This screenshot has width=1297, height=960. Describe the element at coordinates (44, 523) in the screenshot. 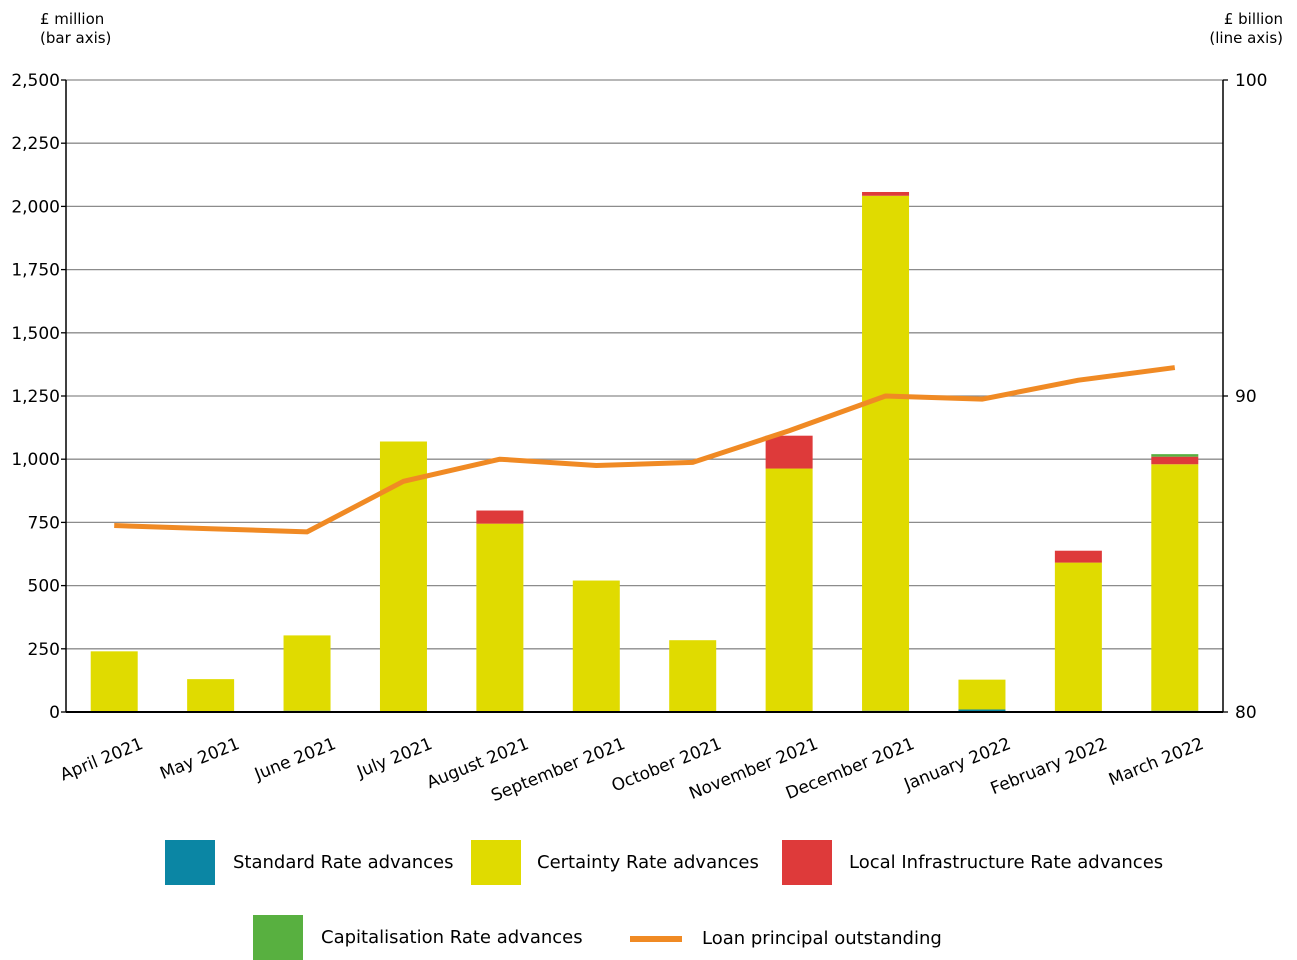

I see `left-tick-label: 750` at that location.